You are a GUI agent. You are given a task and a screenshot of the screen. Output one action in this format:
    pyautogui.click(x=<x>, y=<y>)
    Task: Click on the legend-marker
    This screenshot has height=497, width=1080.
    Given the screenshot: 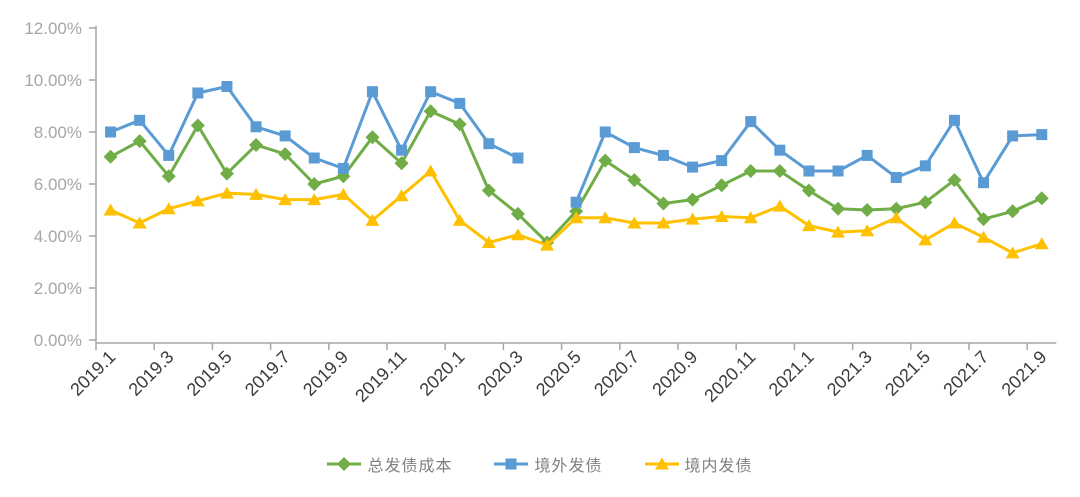 What is the action you would take?
    pyautogui.click(x=661, y=463)
    